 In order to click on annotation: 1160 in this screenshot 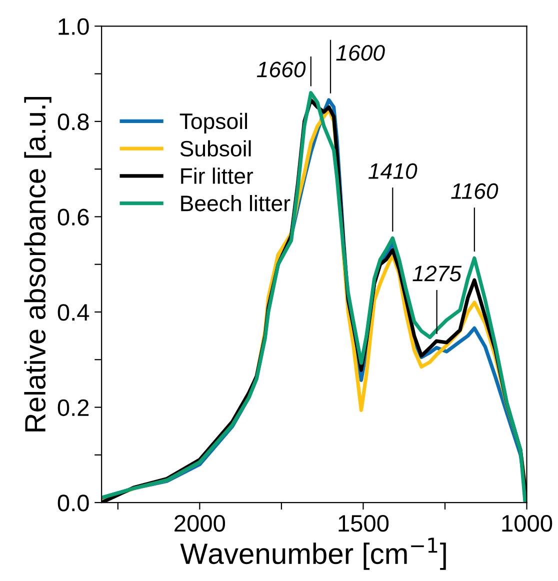, I will do `click(474, 191)`.